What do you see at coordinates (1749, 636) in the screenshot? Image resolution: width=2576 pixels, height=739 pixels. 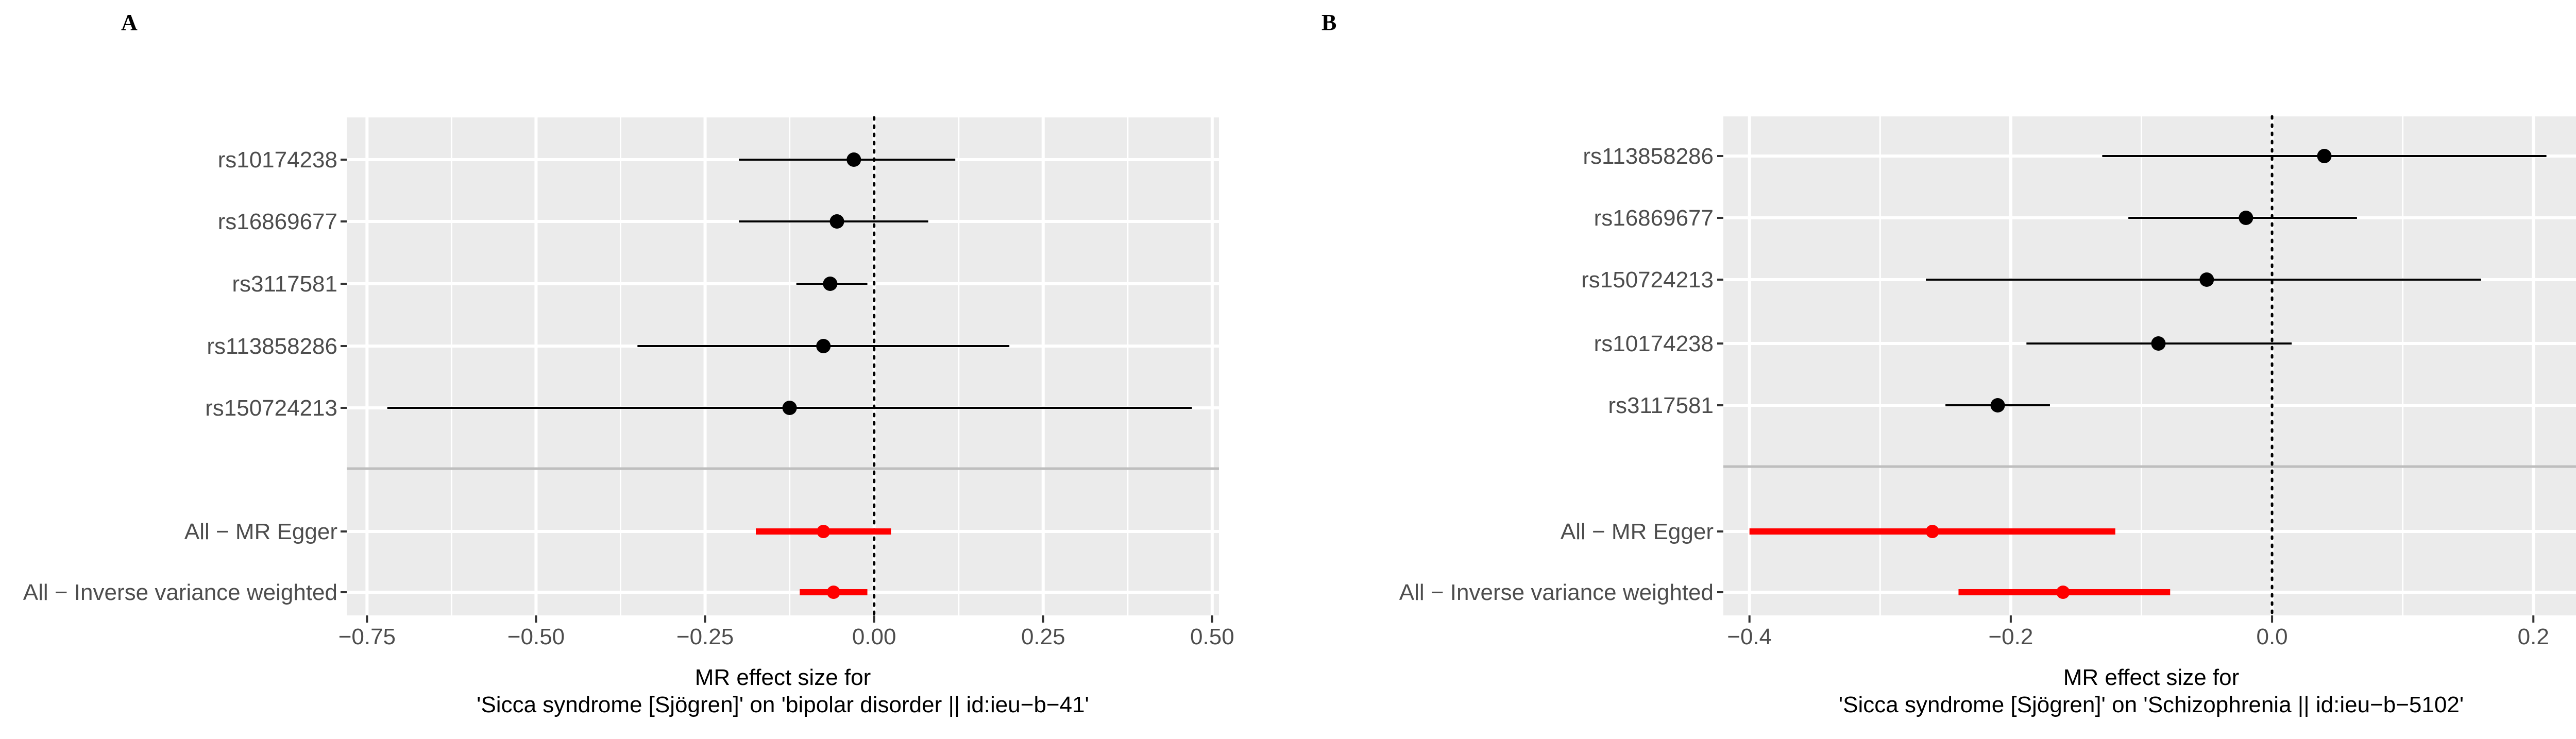 I see `panel-b-x-tick-label: −0.4` at bounding box center [1749, 636].